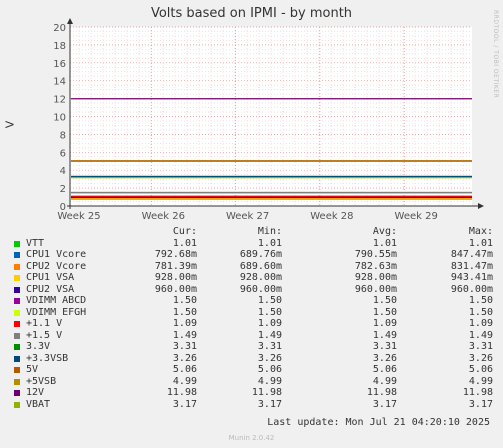 Image resolution: width=503 pixels, height=448 pixels. What do you see at coordinates (269, 358) in the screenshot?
I see `legend-min: 3.26` at bounding box center [269, 358].